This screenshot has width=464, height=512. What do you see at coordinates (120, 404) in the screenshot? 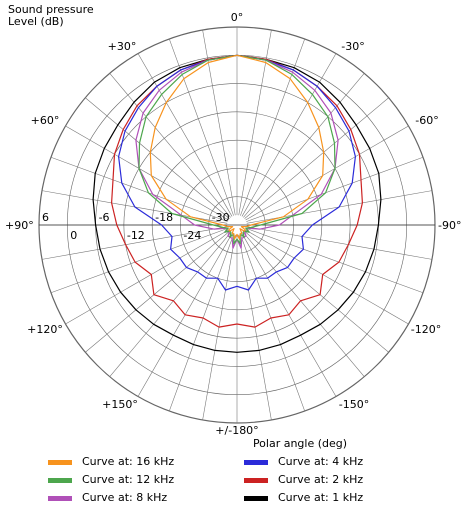
I see `angle-label: +150°` at bounding box center [120, 404].